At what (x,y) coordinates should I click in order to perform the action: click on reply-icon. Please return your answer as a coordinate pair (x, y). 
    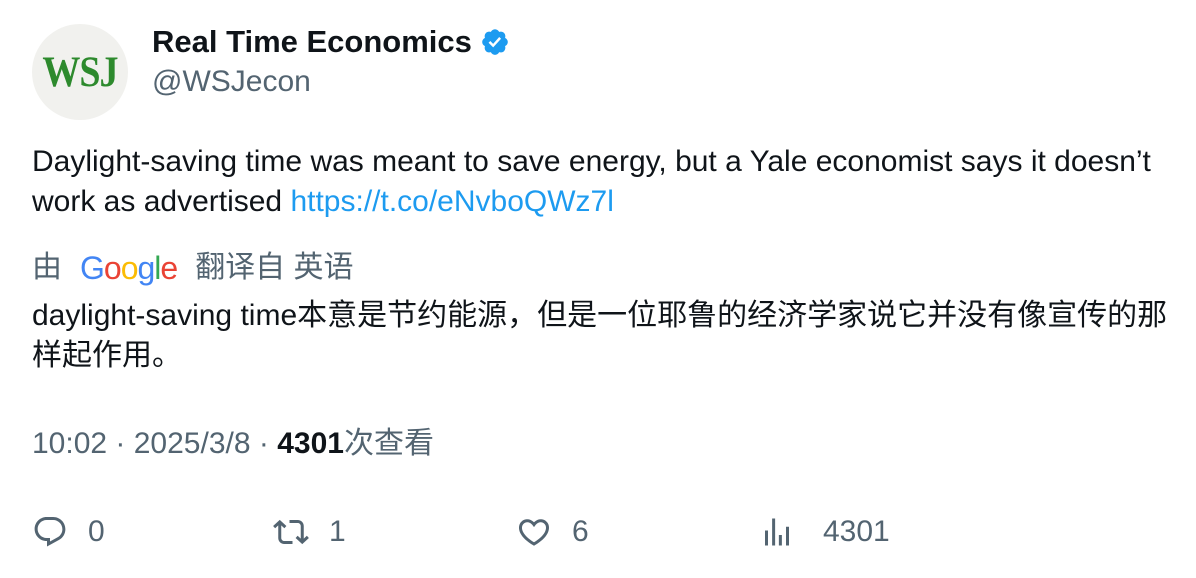
    Looking at the image, I should click on (50, 532).